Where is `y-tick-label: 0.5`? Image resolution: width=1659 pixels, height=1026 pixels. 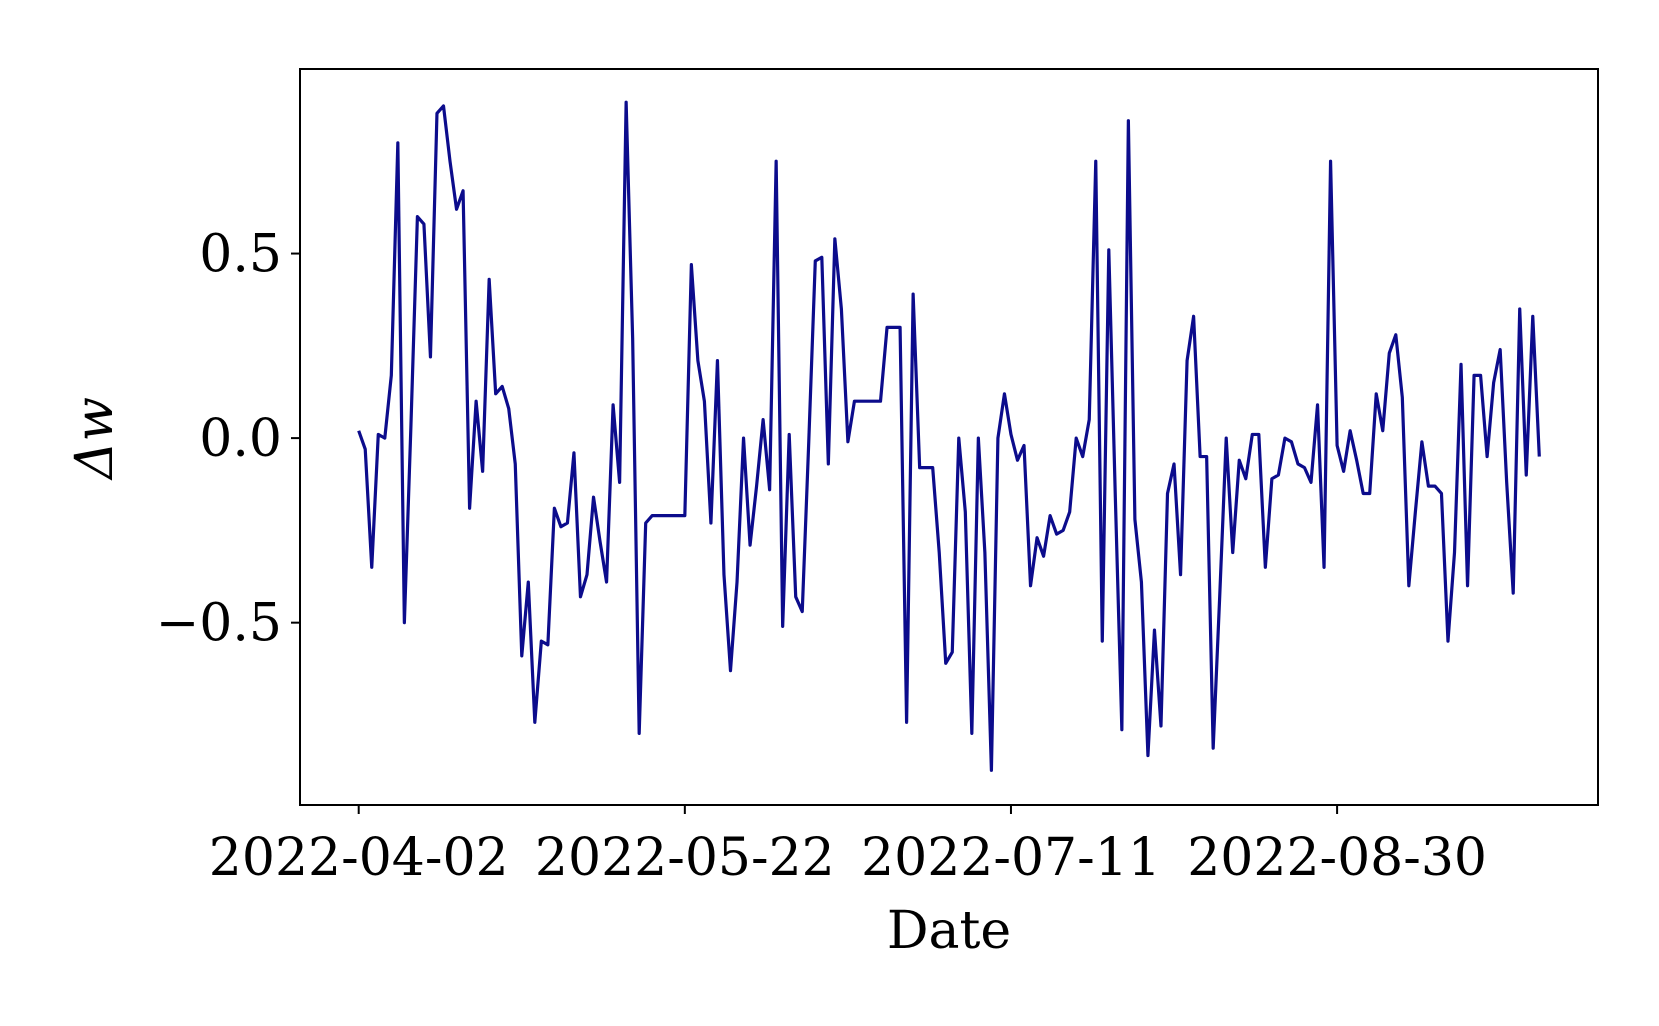 y-tick-label: 0.5 is located at coordinates (240, 255).